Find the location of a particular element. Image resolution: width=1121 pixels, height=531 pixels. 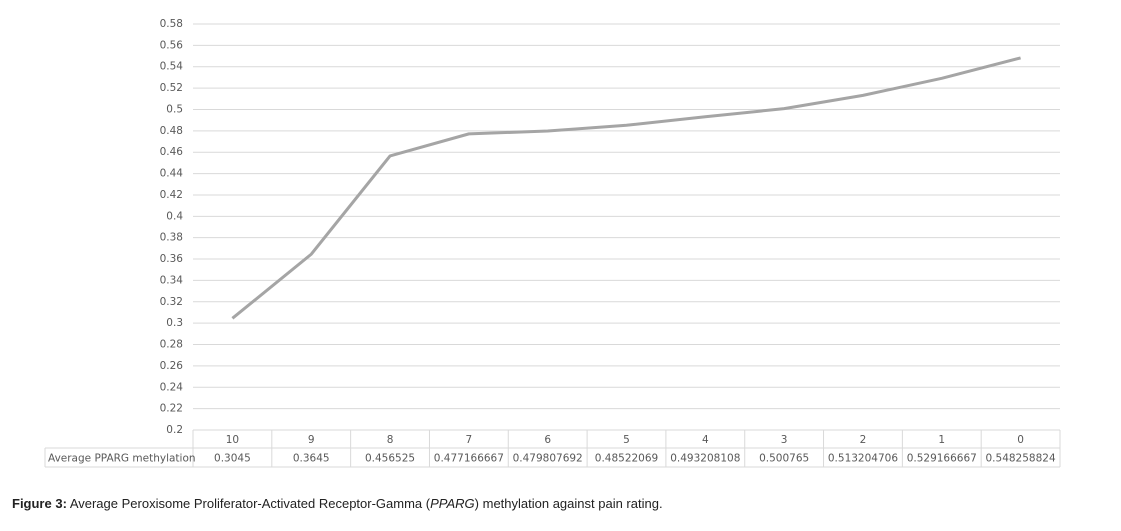

table-value: 0.3045 is located at coordinates (232, 459).